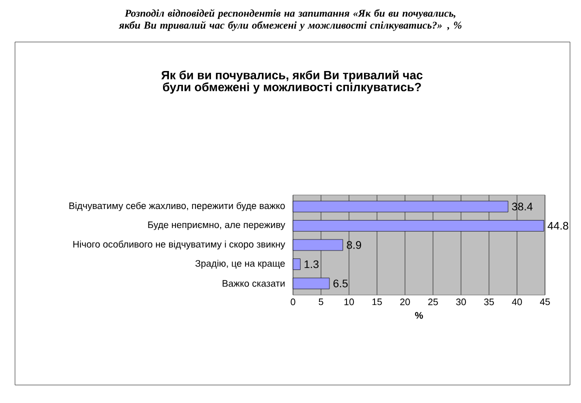  Describe the element at coordinates (433, 302) in the screenshot. I see `x-tick-label: 25` at that location.